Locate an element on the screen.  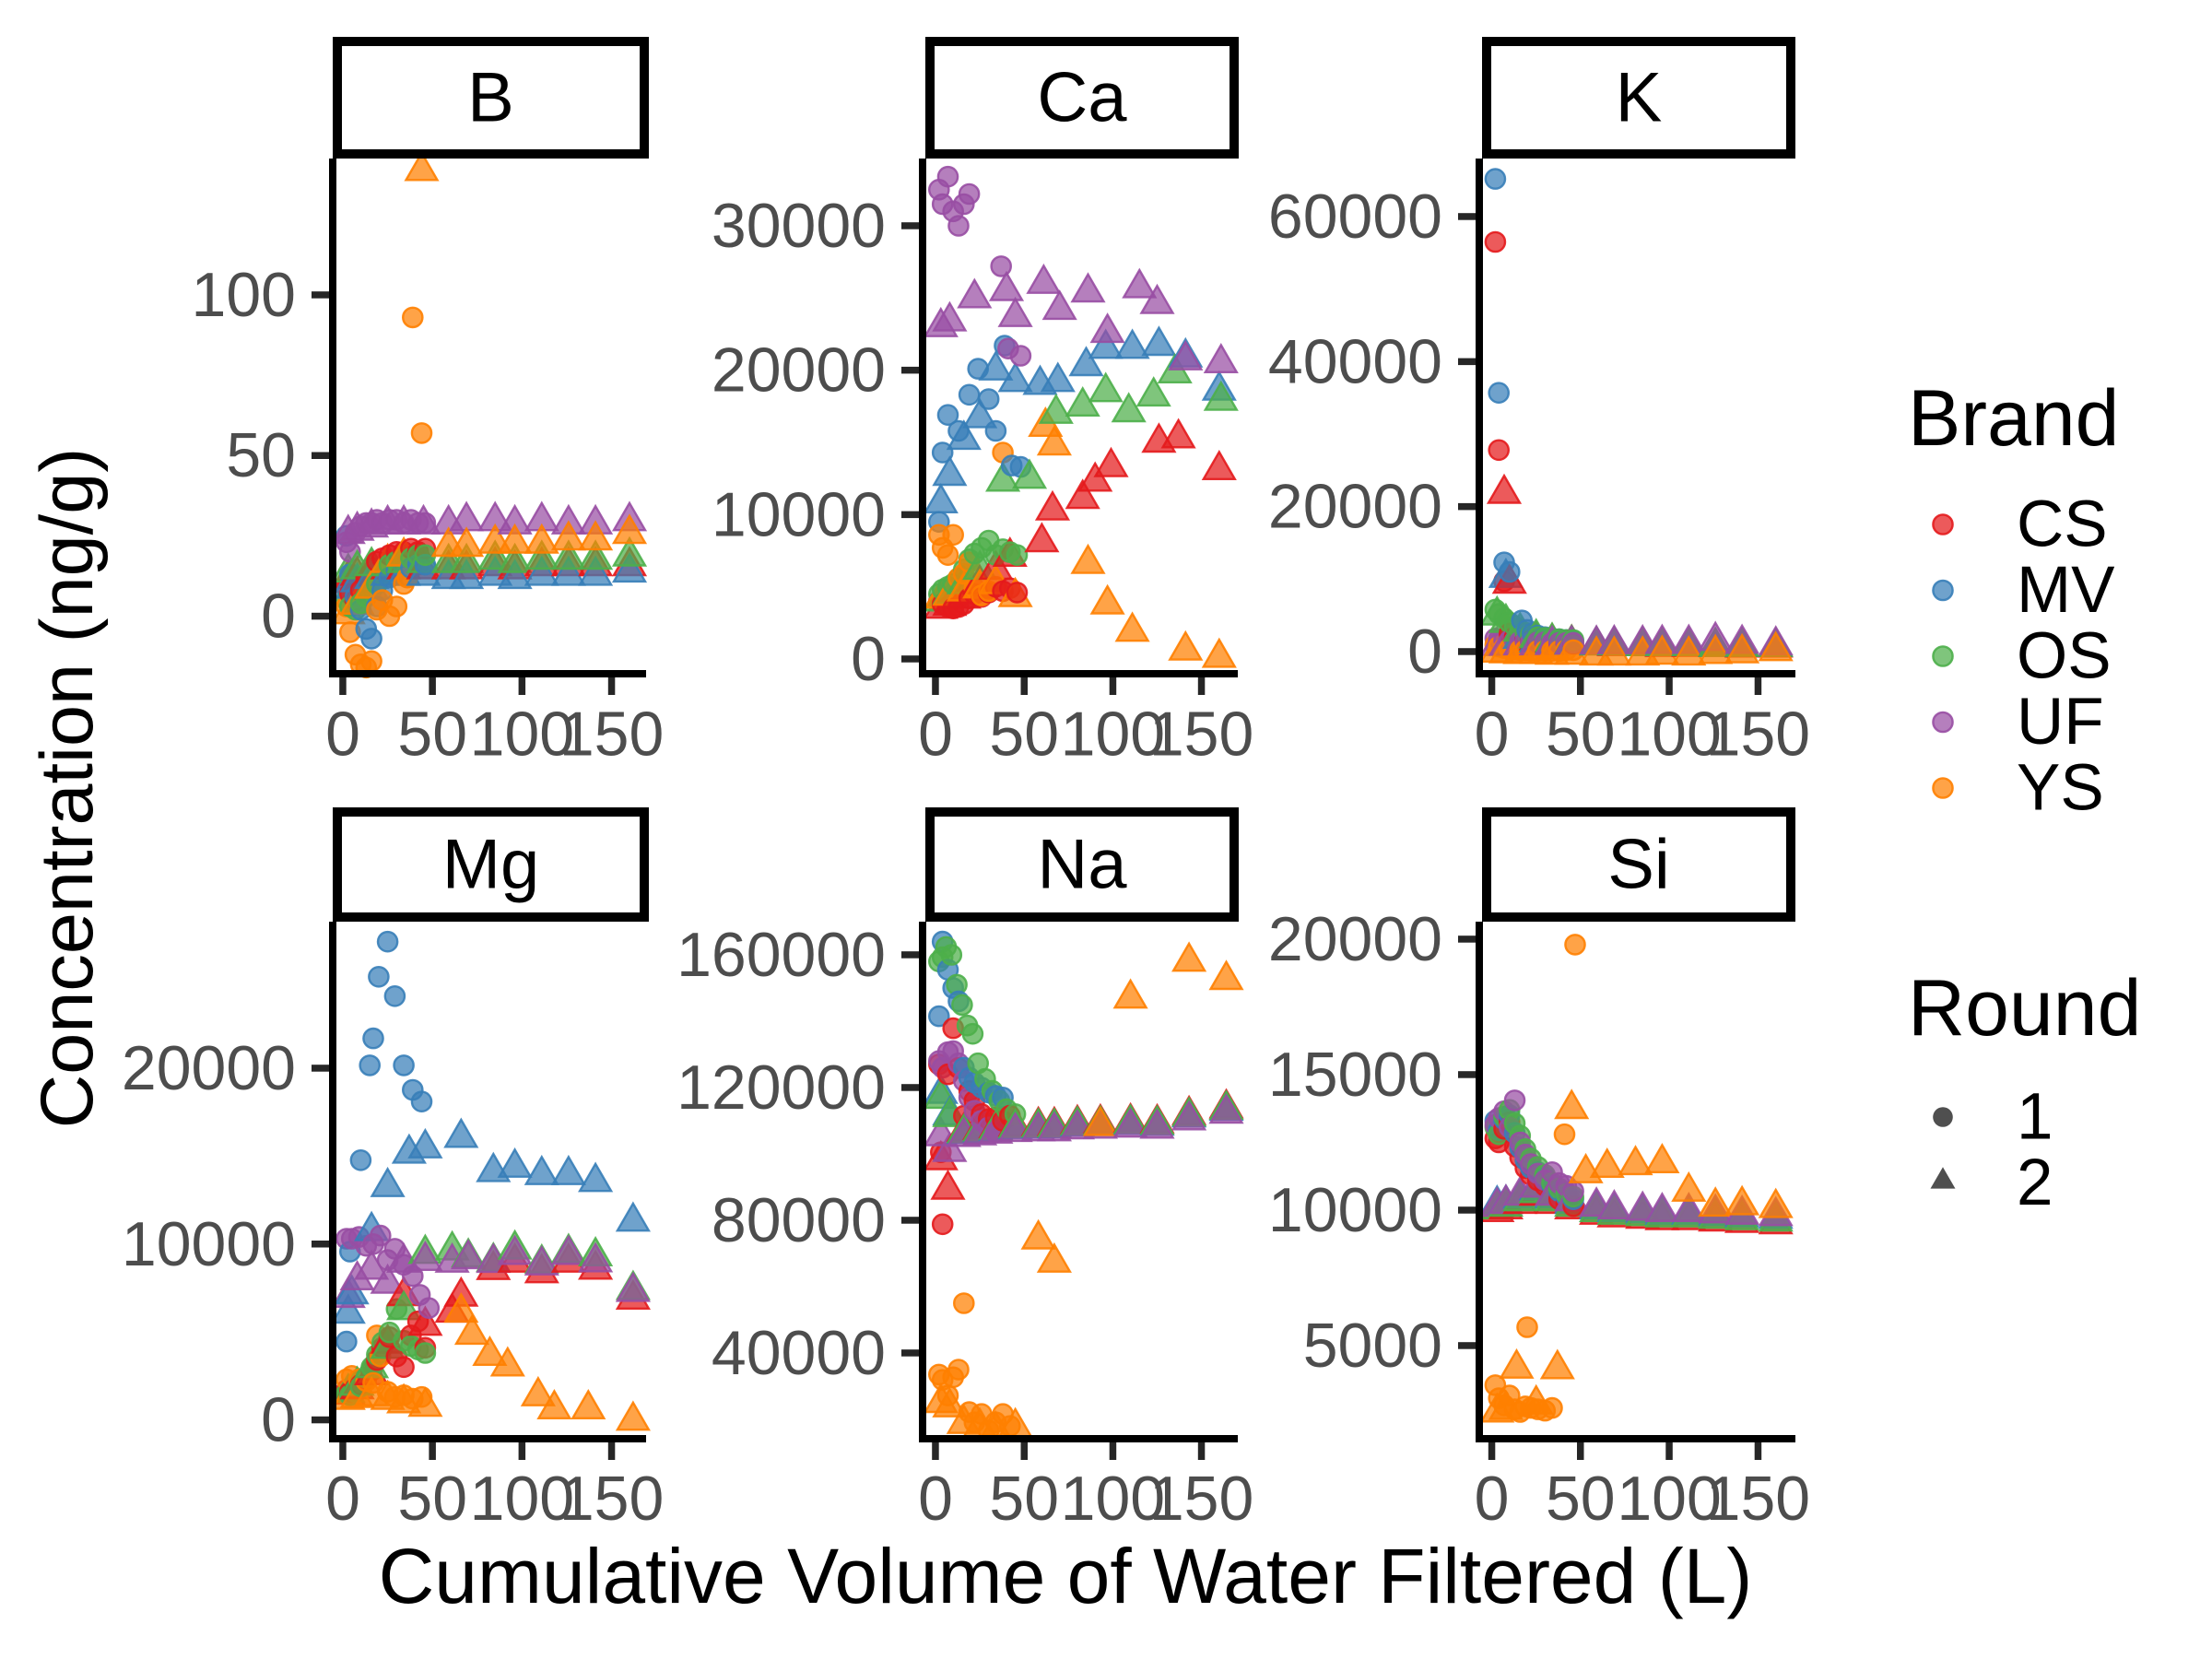
svg-text: UF is located at coordinates (2060, 722).